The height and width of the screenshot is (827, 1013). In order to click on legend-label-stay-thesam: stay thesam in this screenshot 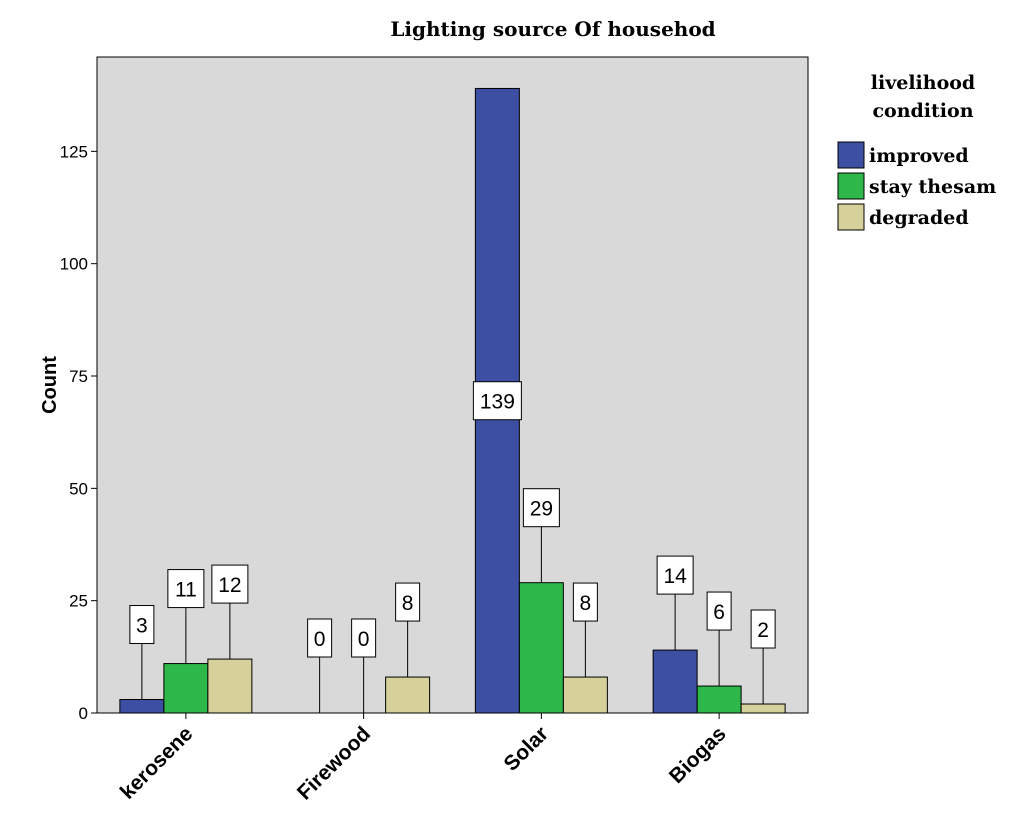, I will do `click(932, 187)`.